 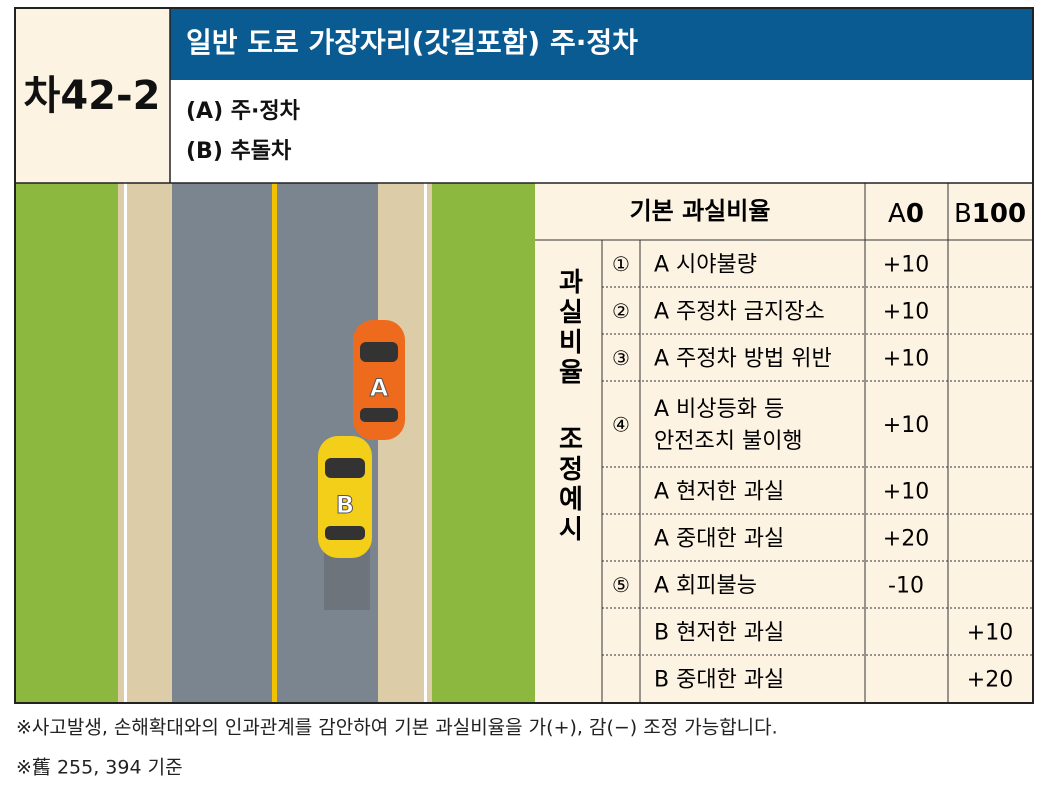 I want to click on side-label: 과실비율, so click(x=569, y=328).